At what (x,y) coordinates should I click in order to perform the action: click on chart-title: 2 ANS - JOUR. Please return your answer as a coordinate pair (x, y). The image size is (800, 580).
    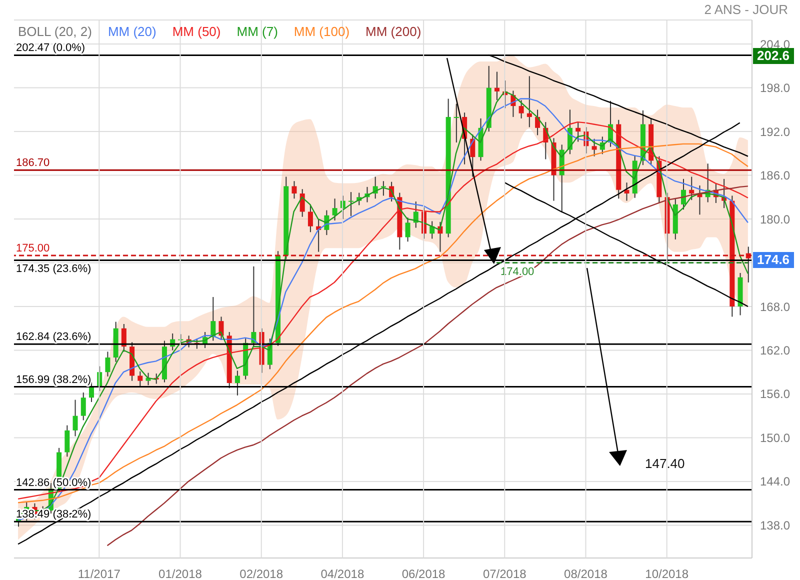
    Looking at the image, I should click on (746, 9).